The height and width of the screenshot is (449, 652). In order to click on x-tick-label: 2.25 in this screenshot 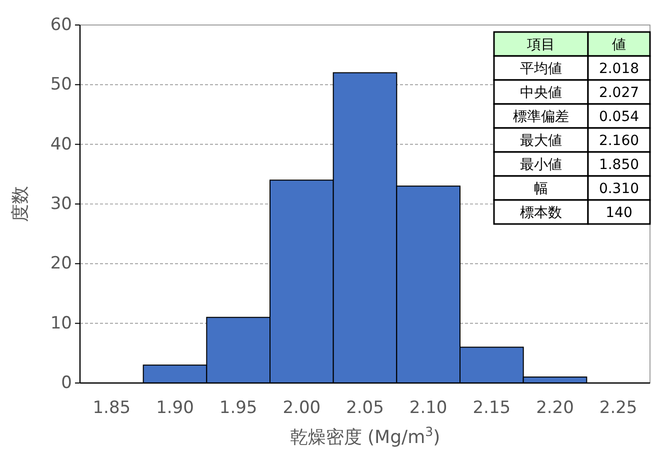, I will do `click(618, 408)`.